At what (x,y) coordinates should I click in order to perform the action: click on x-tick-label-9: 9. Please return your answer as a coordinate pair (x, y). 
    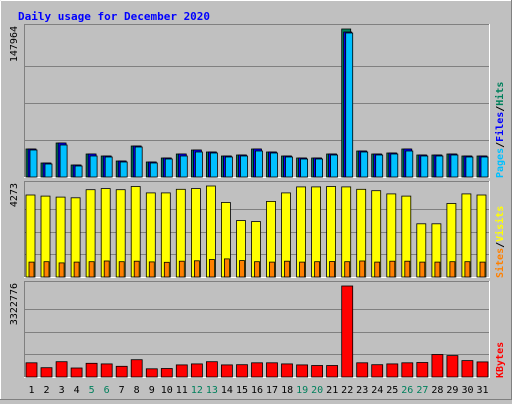
    Looking at the image, I should click on (152, 390).